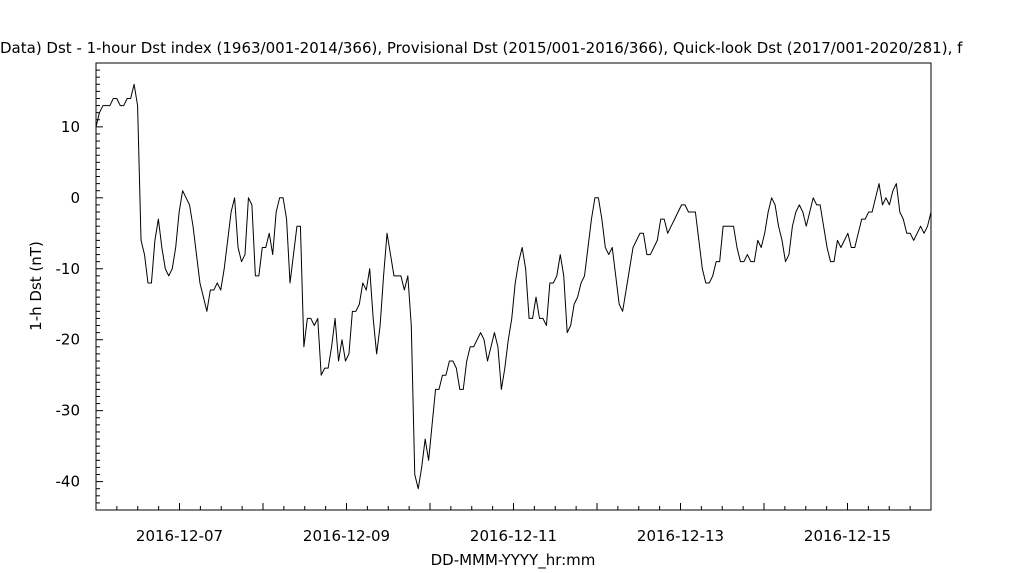  Describe the element at coordinates (36, 286) in the screenshot. I see `y-axis-label: 1-h Dst (nT)` at that location.